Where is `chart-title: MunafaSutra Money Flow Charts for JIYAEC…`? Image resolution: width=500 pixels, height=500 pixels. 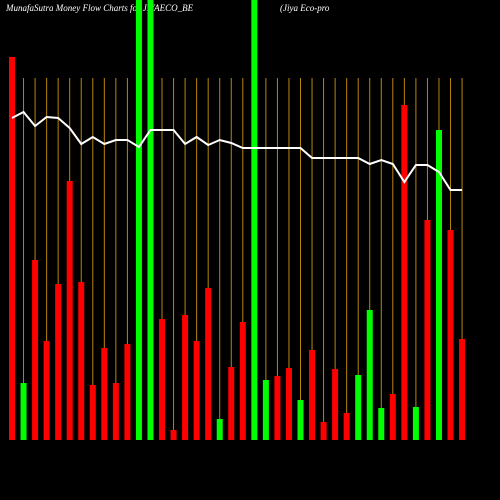
chart-title: MunafaSutra Money Flow Charts for JIYAEC… is located at coordinates (99, 8).